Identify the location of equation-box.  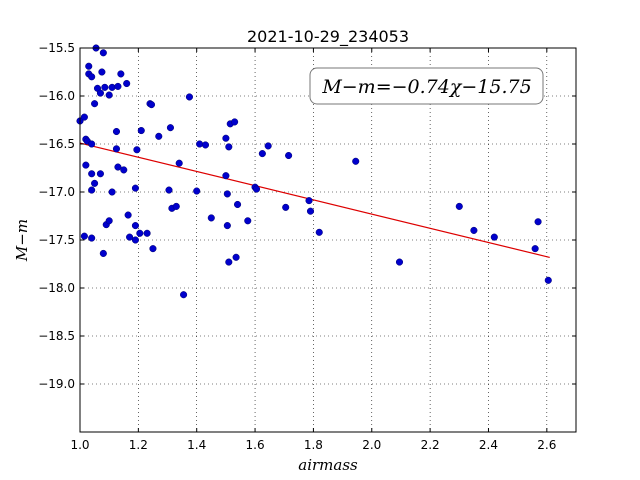
(426, 86).